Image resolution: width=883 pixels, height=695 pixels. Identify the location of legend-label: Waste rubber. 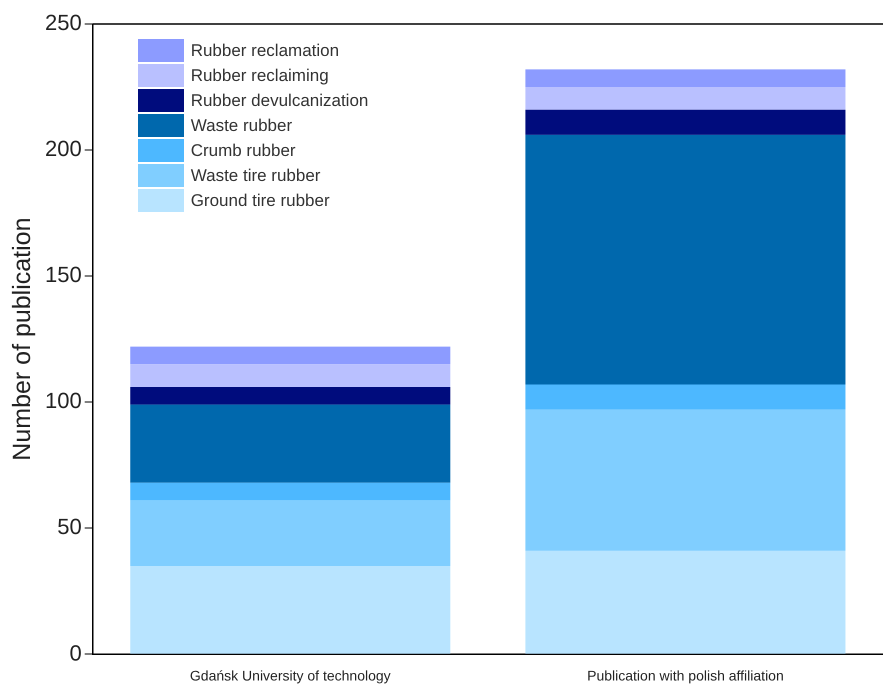
(241, 126).